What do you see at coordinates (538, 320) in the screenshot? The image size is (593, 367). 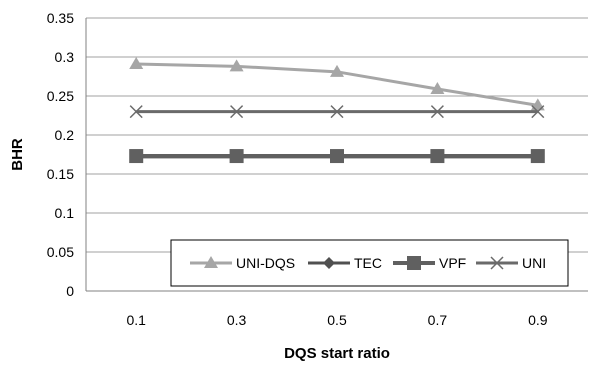 I see `x-tick-label: 0.9` at bounding box center [538, 320].